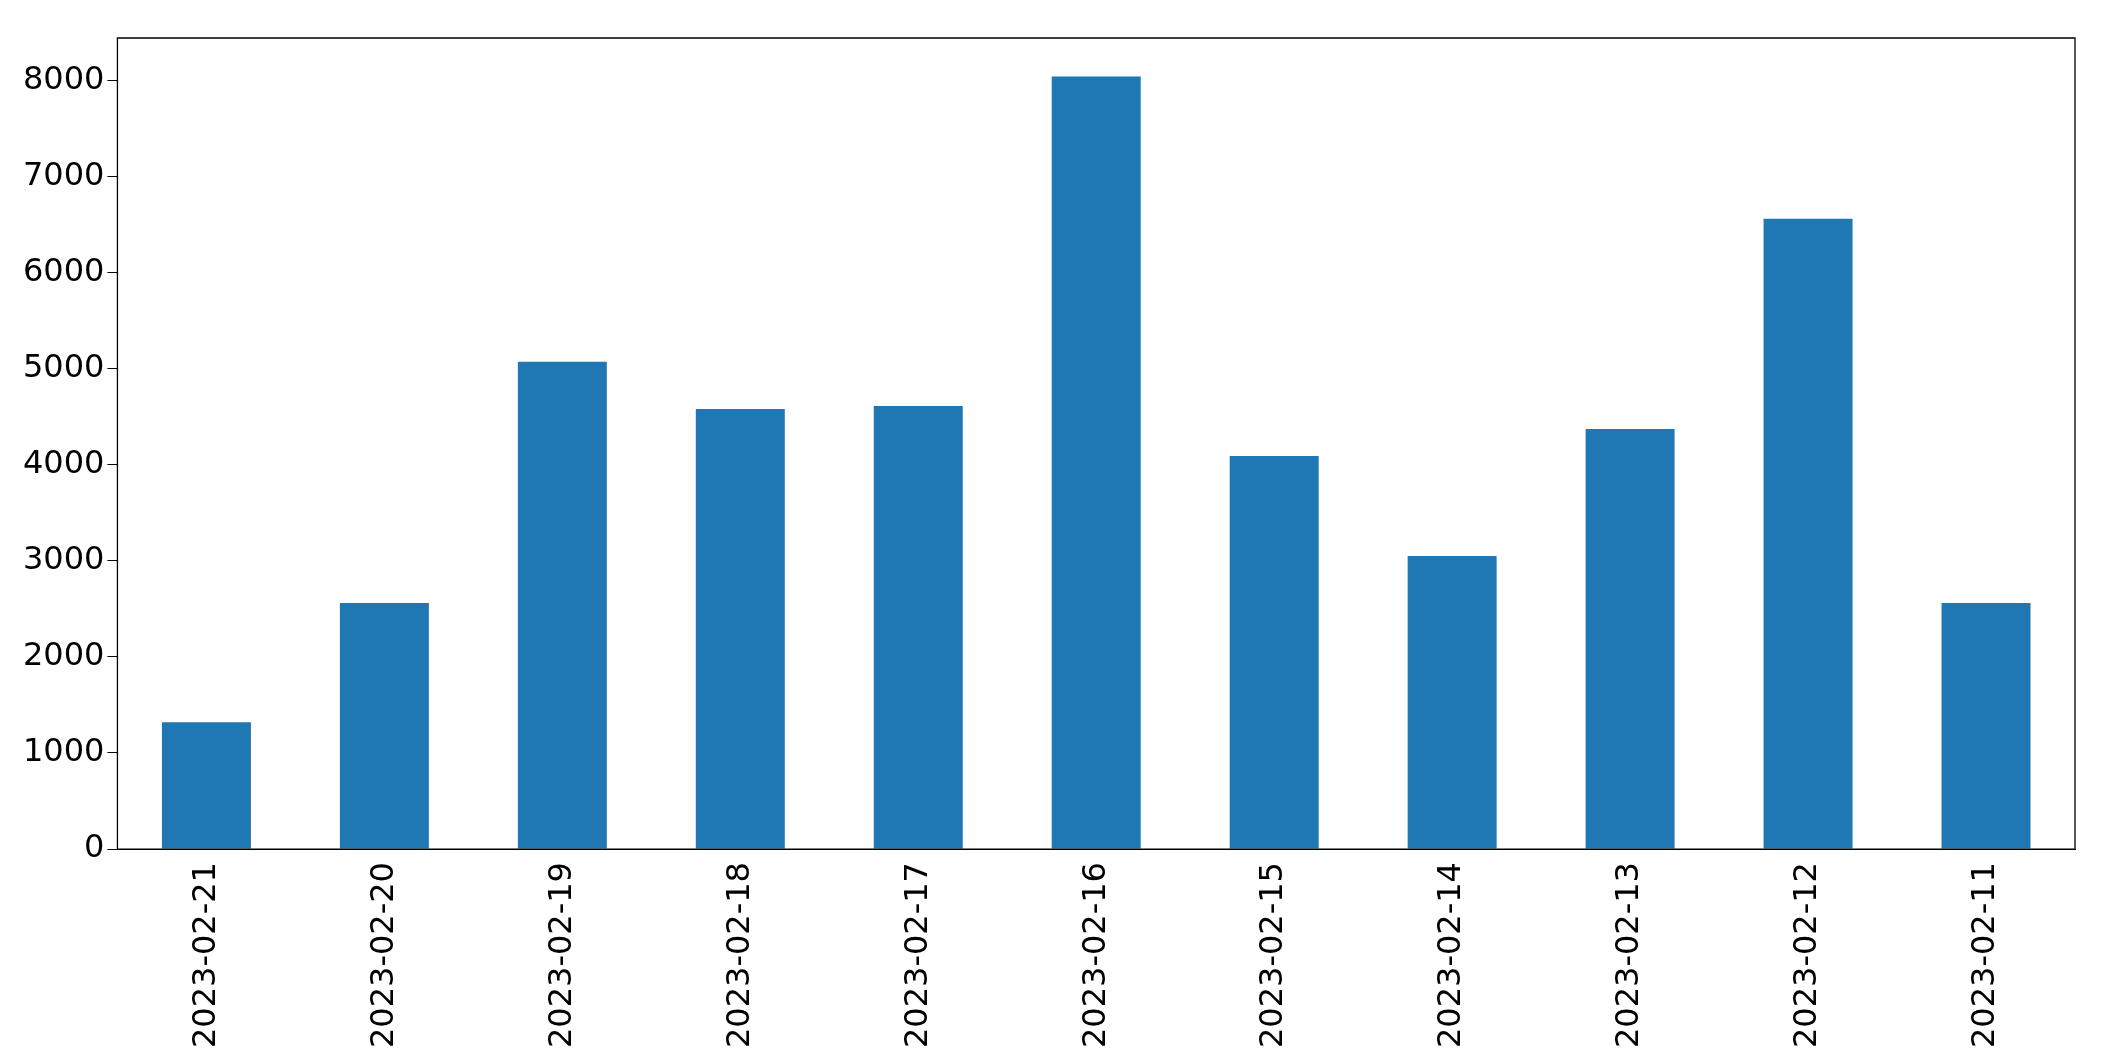  I want to click on y-tick-label: 7000, so click(64, 173).